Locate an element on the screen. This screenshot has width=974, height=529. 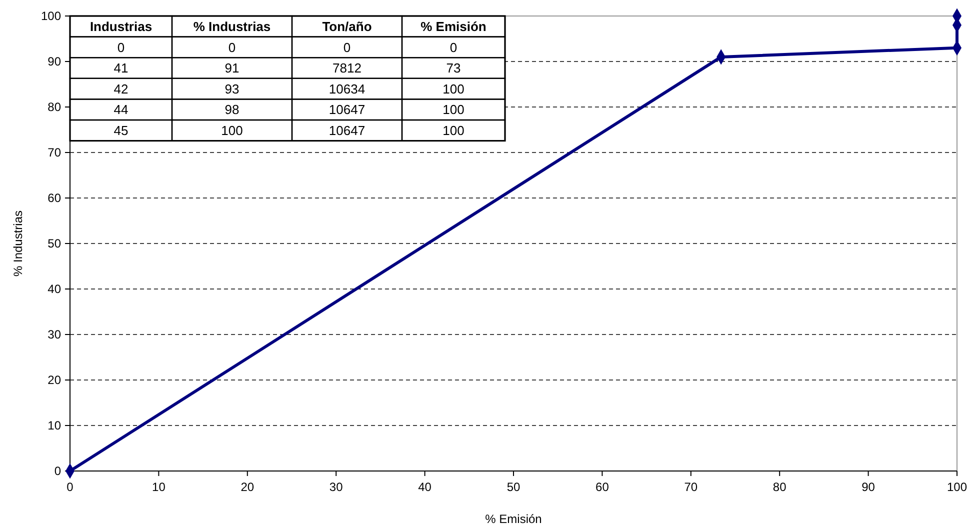
y-tick-label: 90 is located at coordinates (55, 61).